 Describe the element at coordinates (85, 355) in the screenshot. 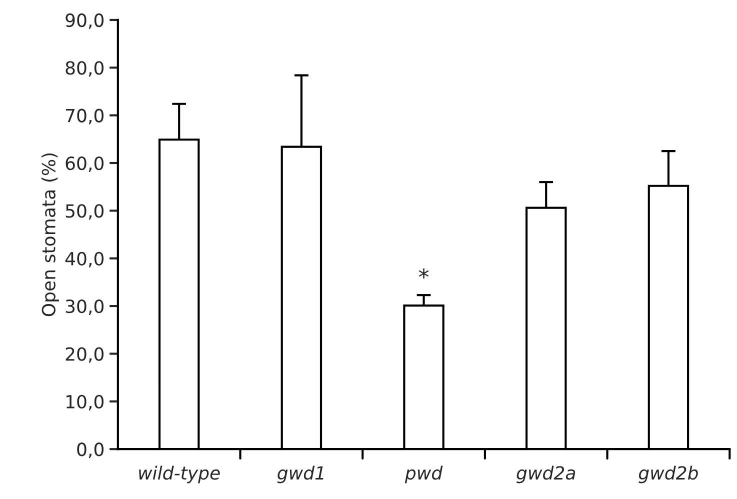

I see `y-tick-label: 20,0` at that location.